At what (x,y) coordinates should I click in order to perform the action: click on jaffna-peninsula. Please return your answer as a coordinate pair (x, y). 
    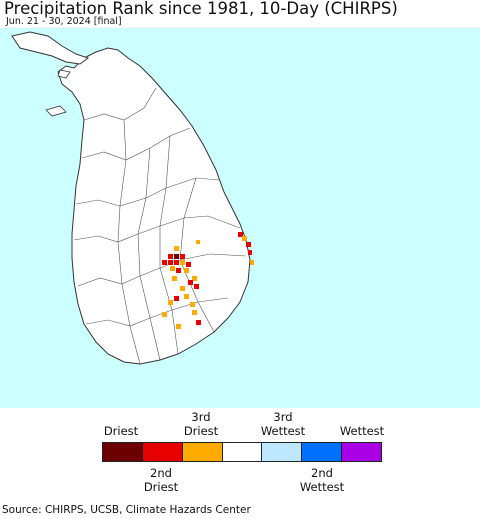
    Looking at the image, I should click on (50, 48).